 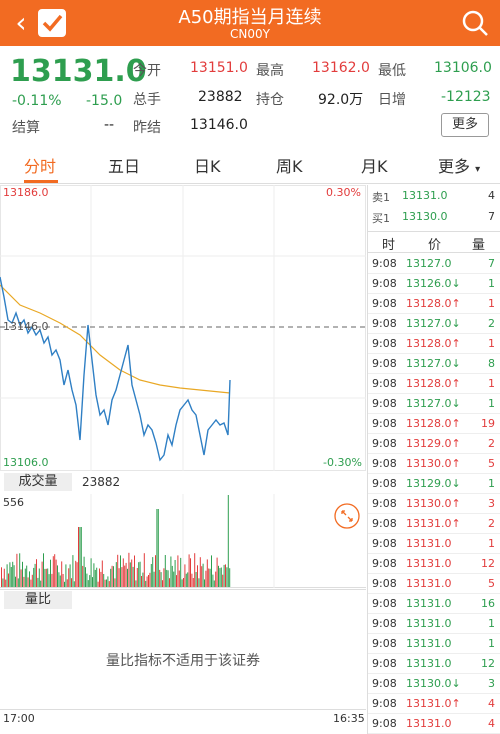 I want to click on volume-ratio-button: 量比, so click(x=38, y=600).